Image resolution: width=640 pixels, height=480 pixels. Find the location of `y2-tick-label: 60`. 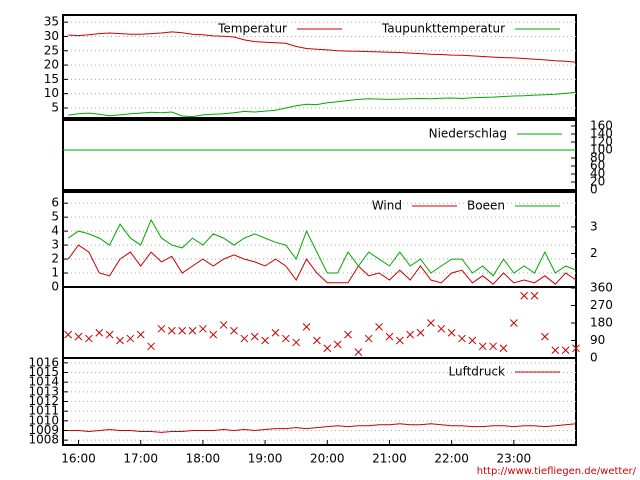

y2-tick-label: 60 is located at coordinates (597, 166).